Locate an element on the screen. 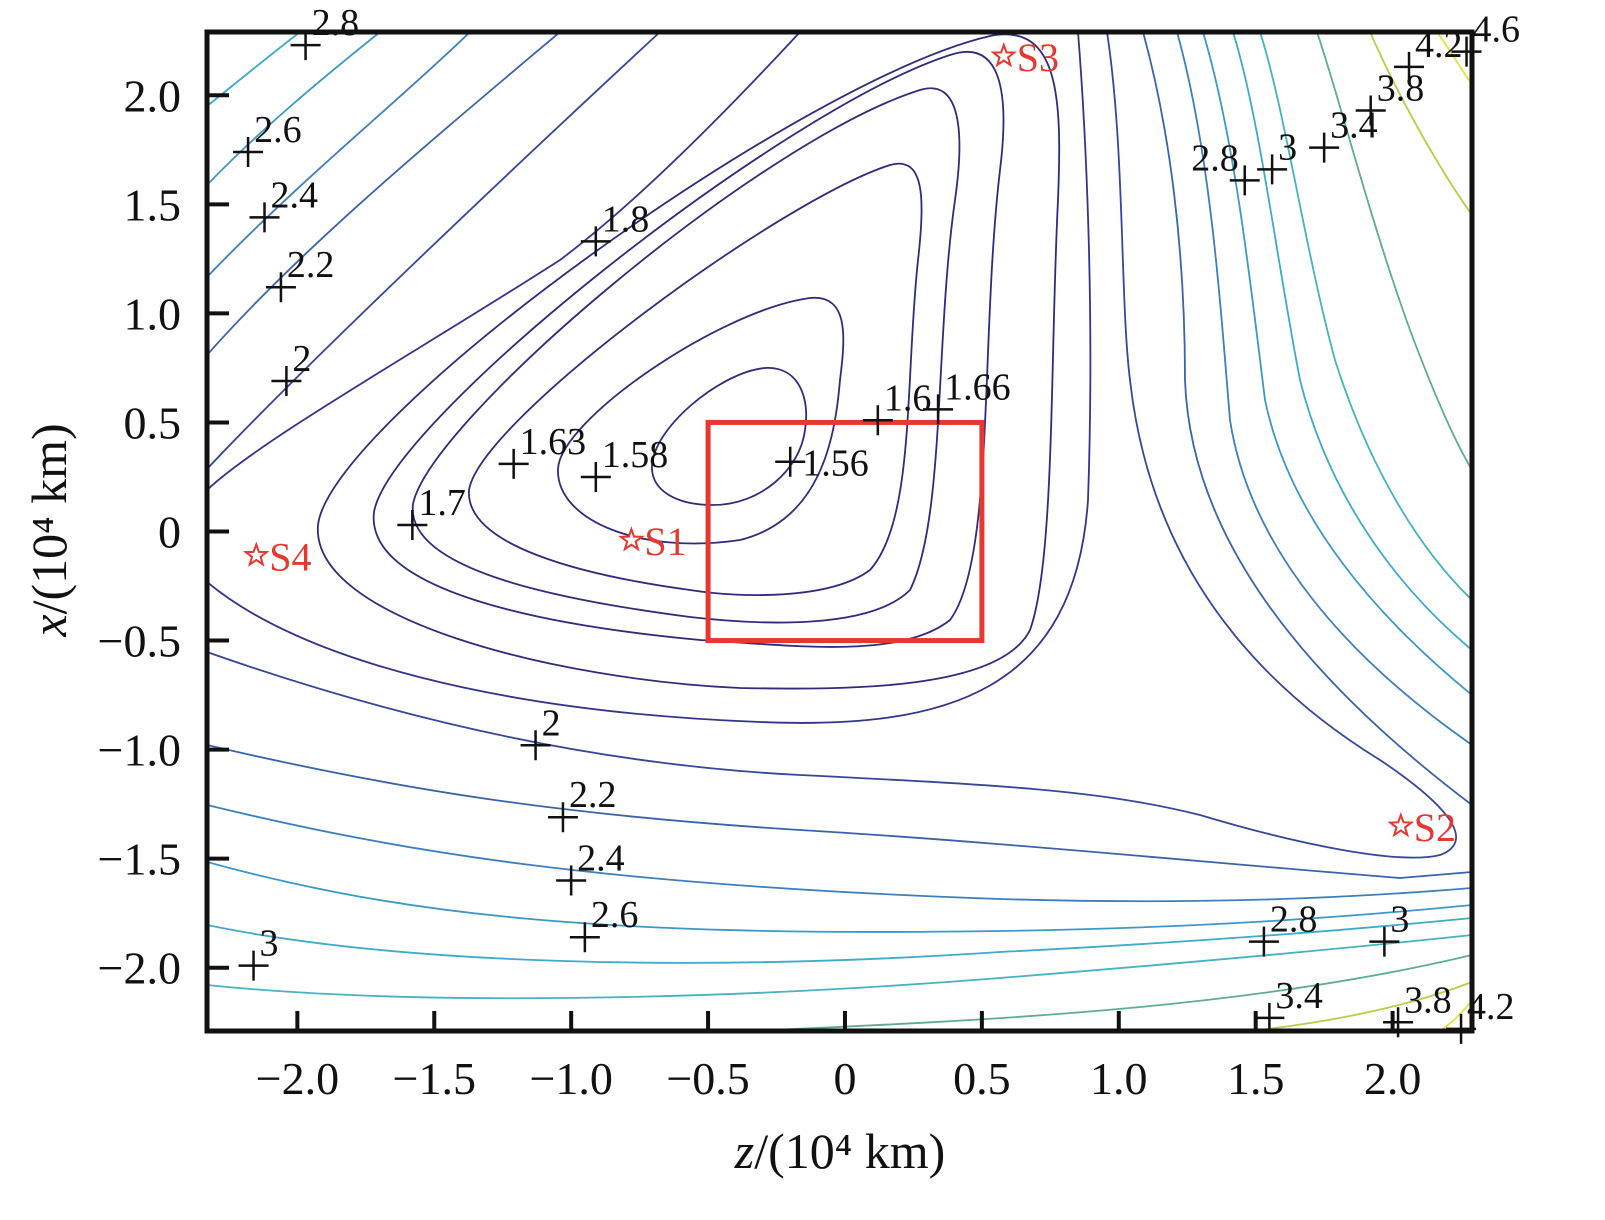  x-axis-title: z/(10⁴ km) is located at coordinates (839, 1151).